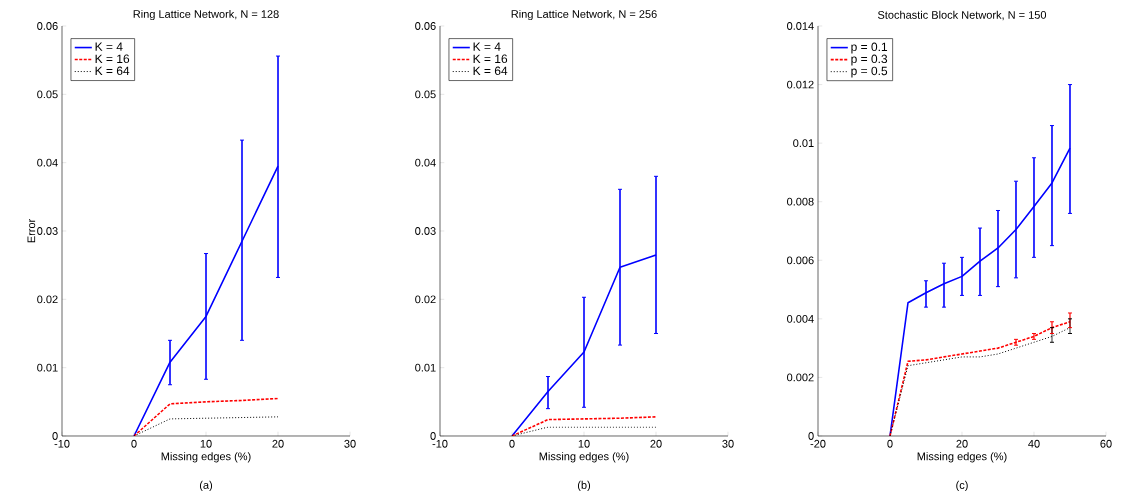 Image resolution: width=1125 pixels, height=497 pixels. I want to click on y-axis-title: Error, so click(31, 230).